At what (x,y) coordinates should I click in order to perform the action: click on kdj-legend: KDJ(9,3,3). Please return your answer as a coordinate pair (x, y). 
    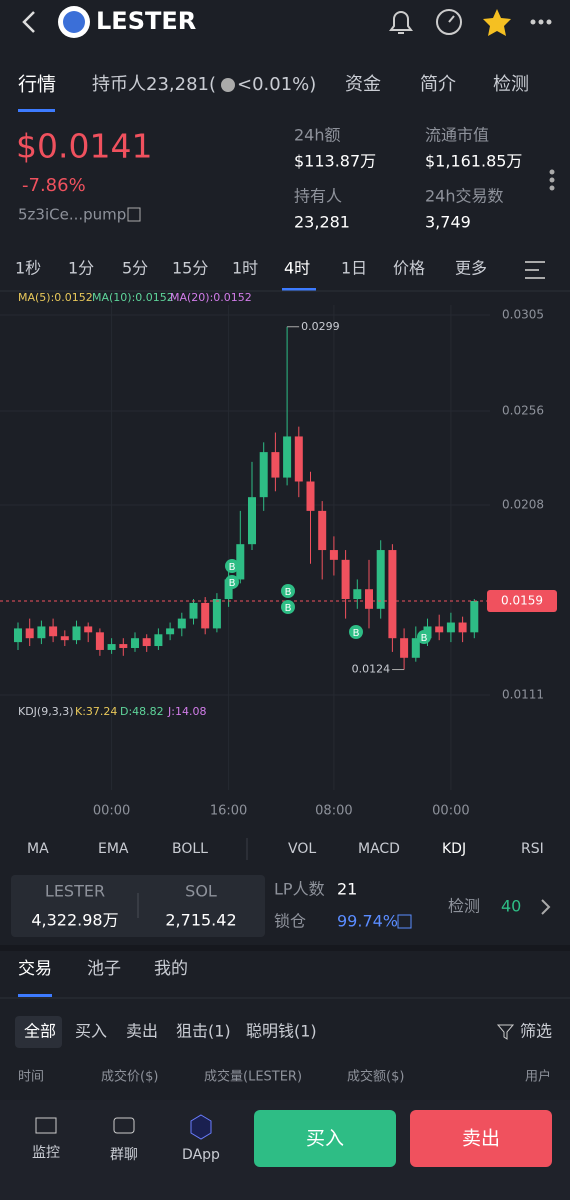
    Looking at the image, I should click on (46, 711).